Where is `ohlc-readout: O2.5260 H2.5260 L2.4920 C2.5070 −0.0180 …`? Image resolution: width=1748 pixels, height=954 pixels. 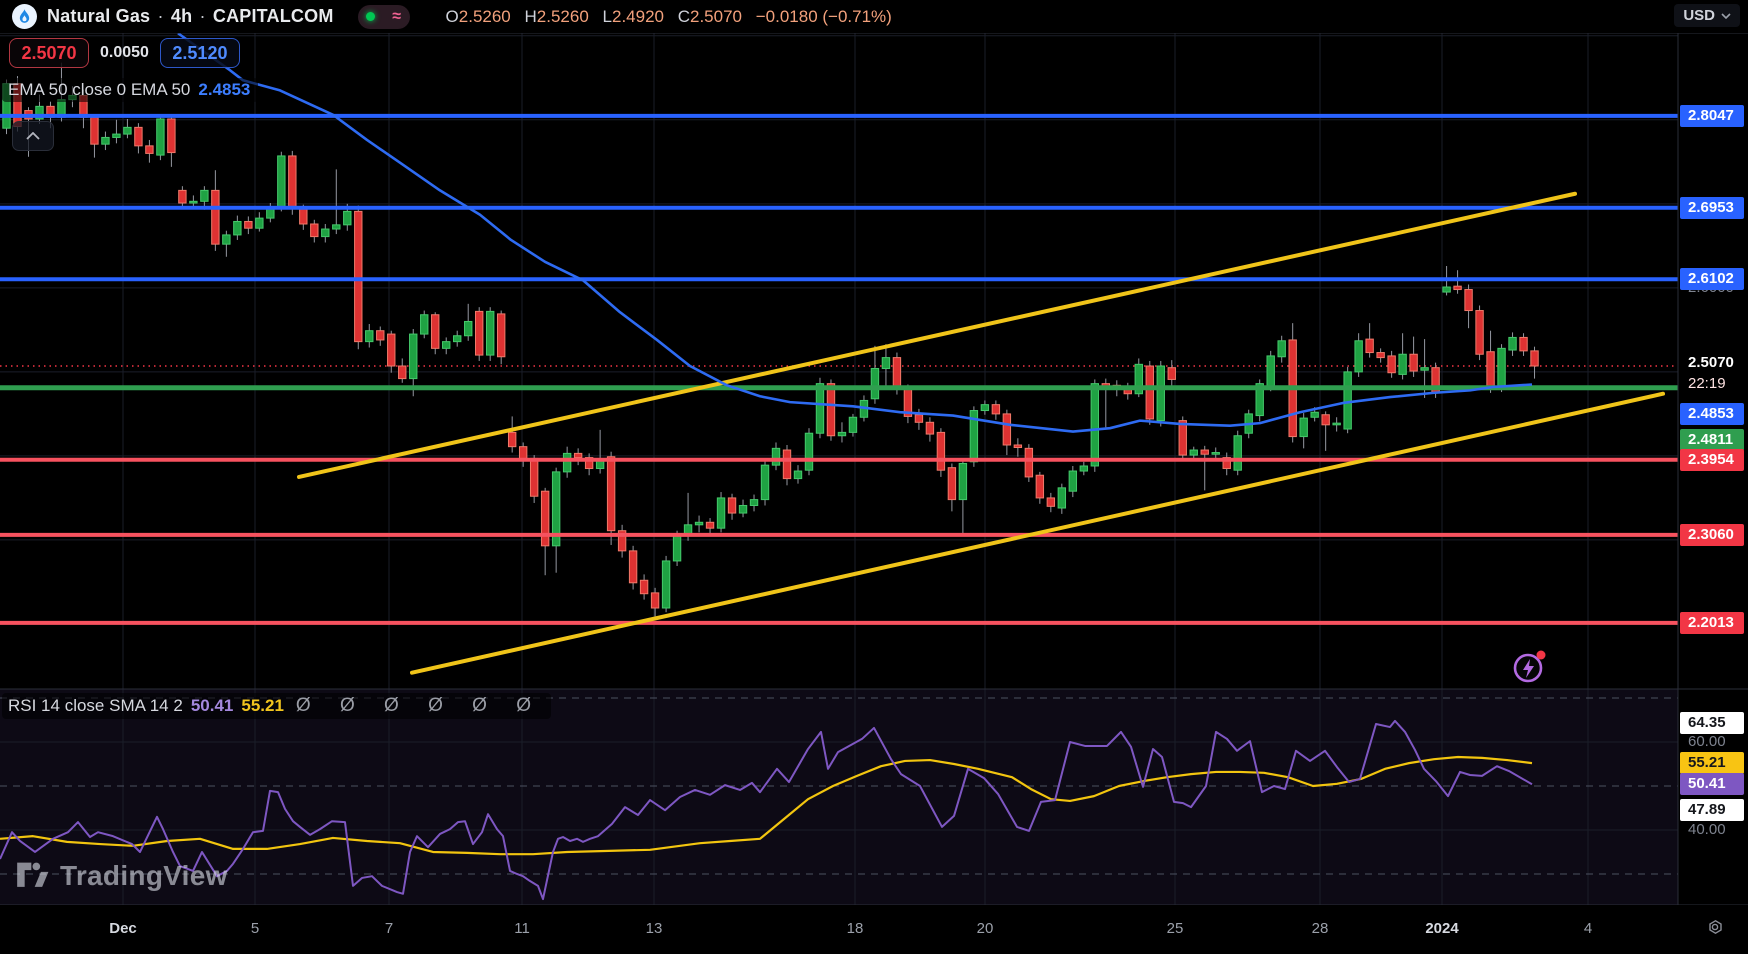
ohlc-readout: O2.5260 H2.5260 L2.4920 C2.5070 −0.0180 … is located at coordinates (668, 16).